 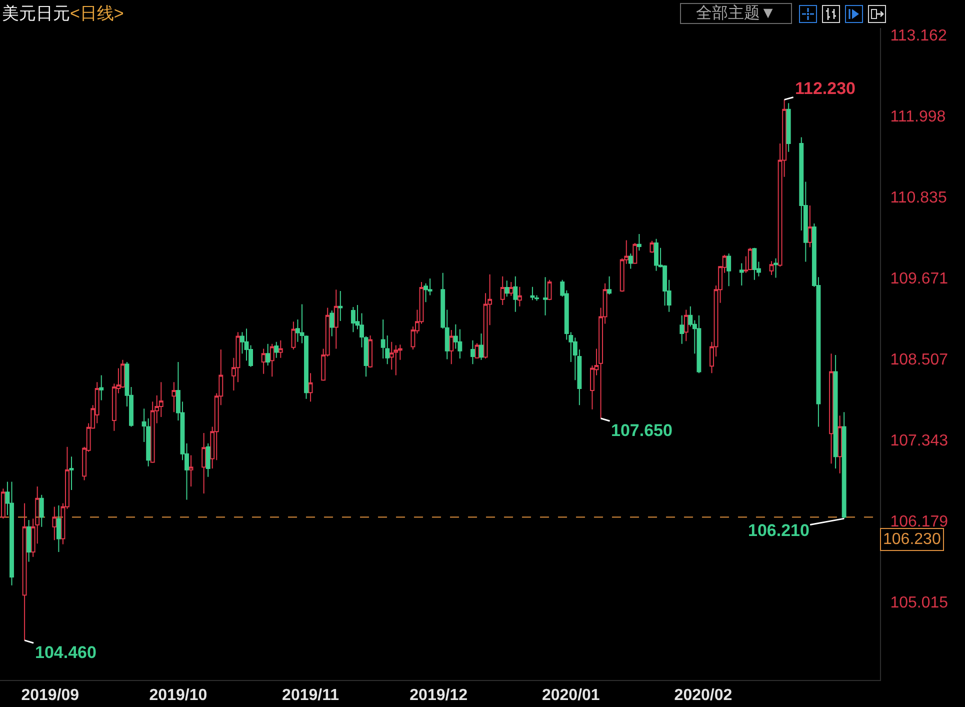 What do you see at coordinates (919, 279) in the screenshot?
I see `y-tick-label: 109.671` at bounding box center [919, 279].